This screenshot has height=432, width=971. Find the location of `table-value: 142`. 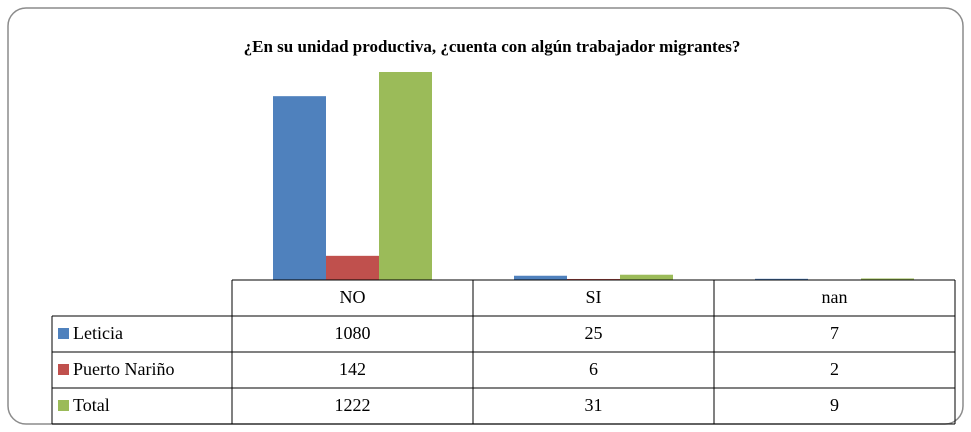

table-value: 142 is located at coordinates (352, 369).